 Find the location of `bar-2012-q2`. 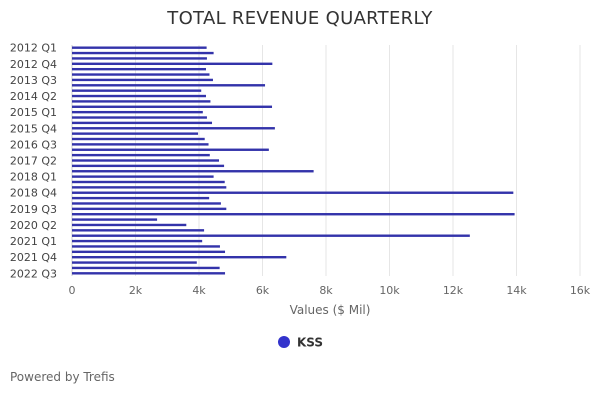

bar-2012-q2 is located at coordinates (143, 53).